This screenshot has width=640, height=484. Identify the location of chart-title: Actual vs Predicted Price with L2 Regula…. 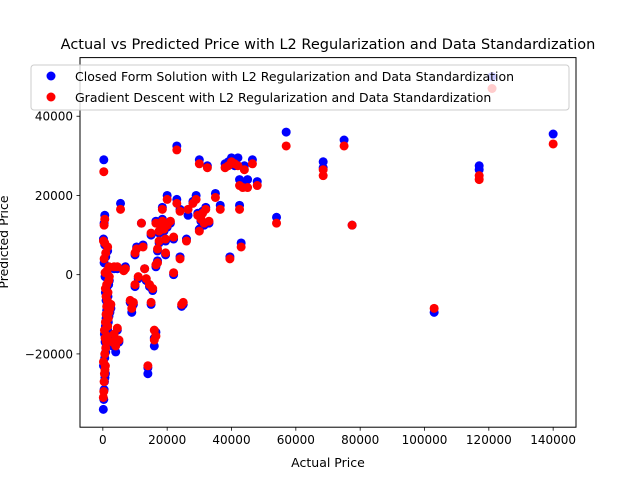
(328, 45).